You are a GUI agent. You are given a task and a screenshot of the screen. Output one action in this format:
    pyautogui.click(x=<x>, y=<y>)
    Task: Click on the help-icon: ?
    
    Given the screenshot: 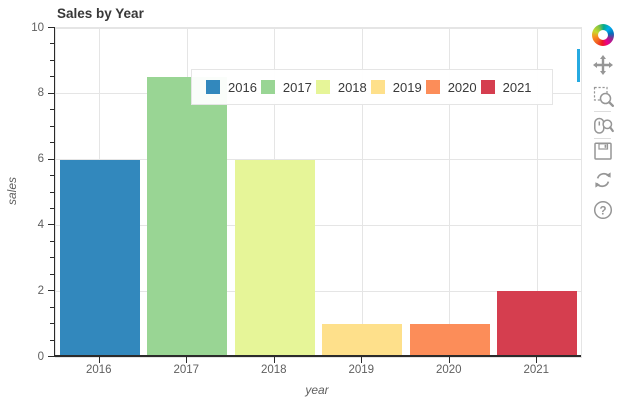 What is the action you would take?
    pyautogui.click(x=603, y=210)
    